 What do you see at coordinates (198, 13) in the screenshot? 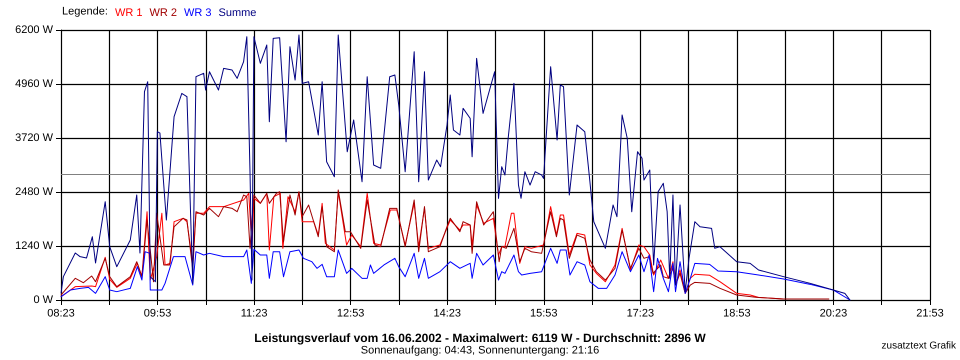
I see `text: WR 3` at bounding box center [198, 13].